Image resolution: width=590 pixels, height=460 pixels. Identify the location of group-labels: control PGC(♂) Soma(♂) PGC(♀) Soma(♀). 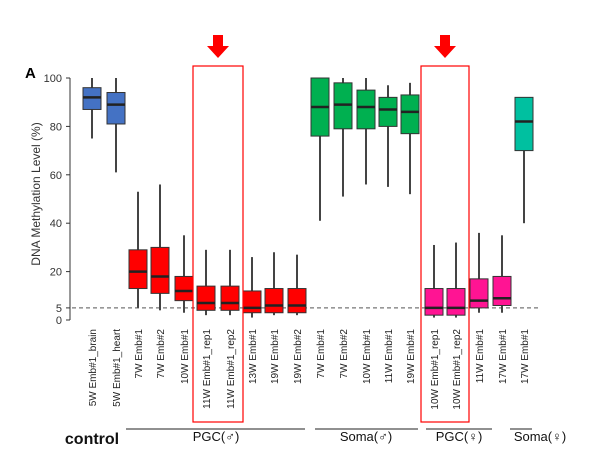
(315, 438).